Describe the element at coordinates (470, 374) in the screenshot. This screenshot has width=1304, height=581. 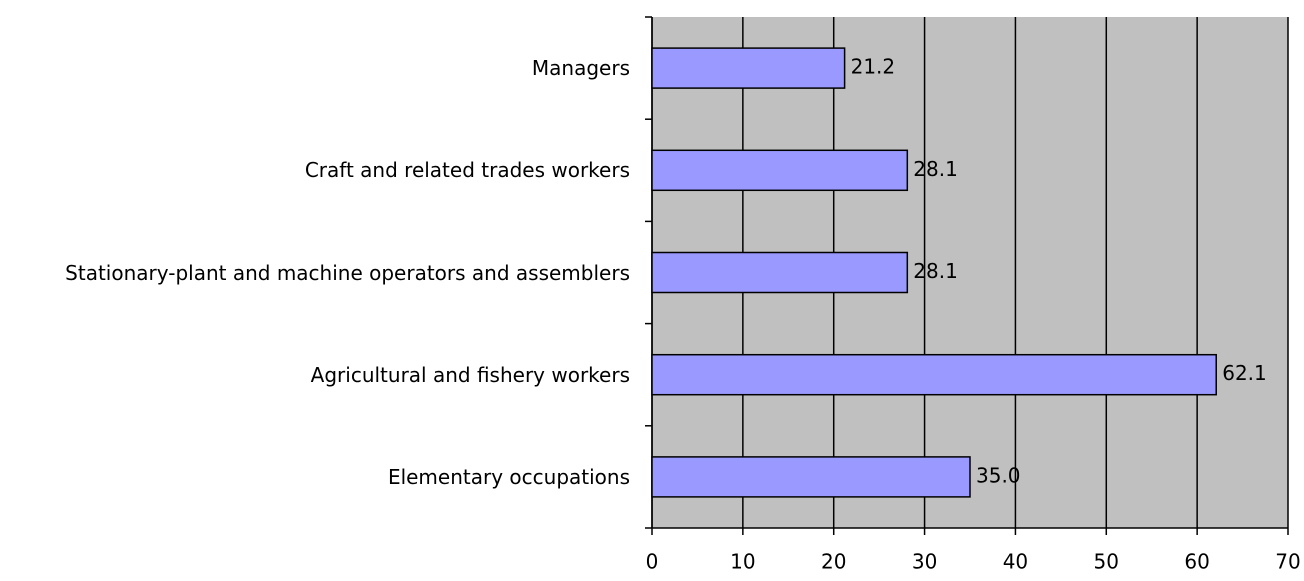
I see `category-text: Agricultural and fishery workers` at that location.